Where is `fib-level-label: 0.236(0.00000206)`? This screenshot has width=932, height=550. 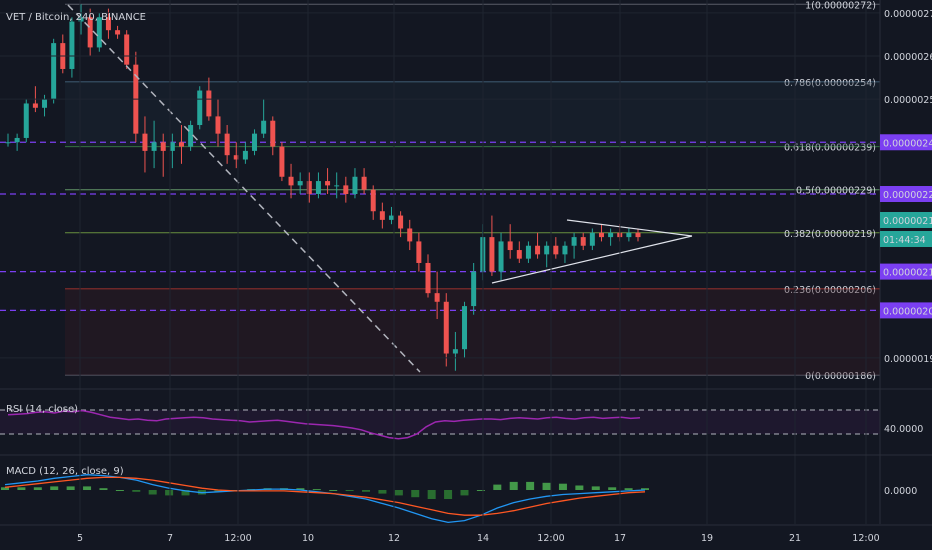 fib-level-label: 0.236(0.00000206) is located at coordinates (830, 290).